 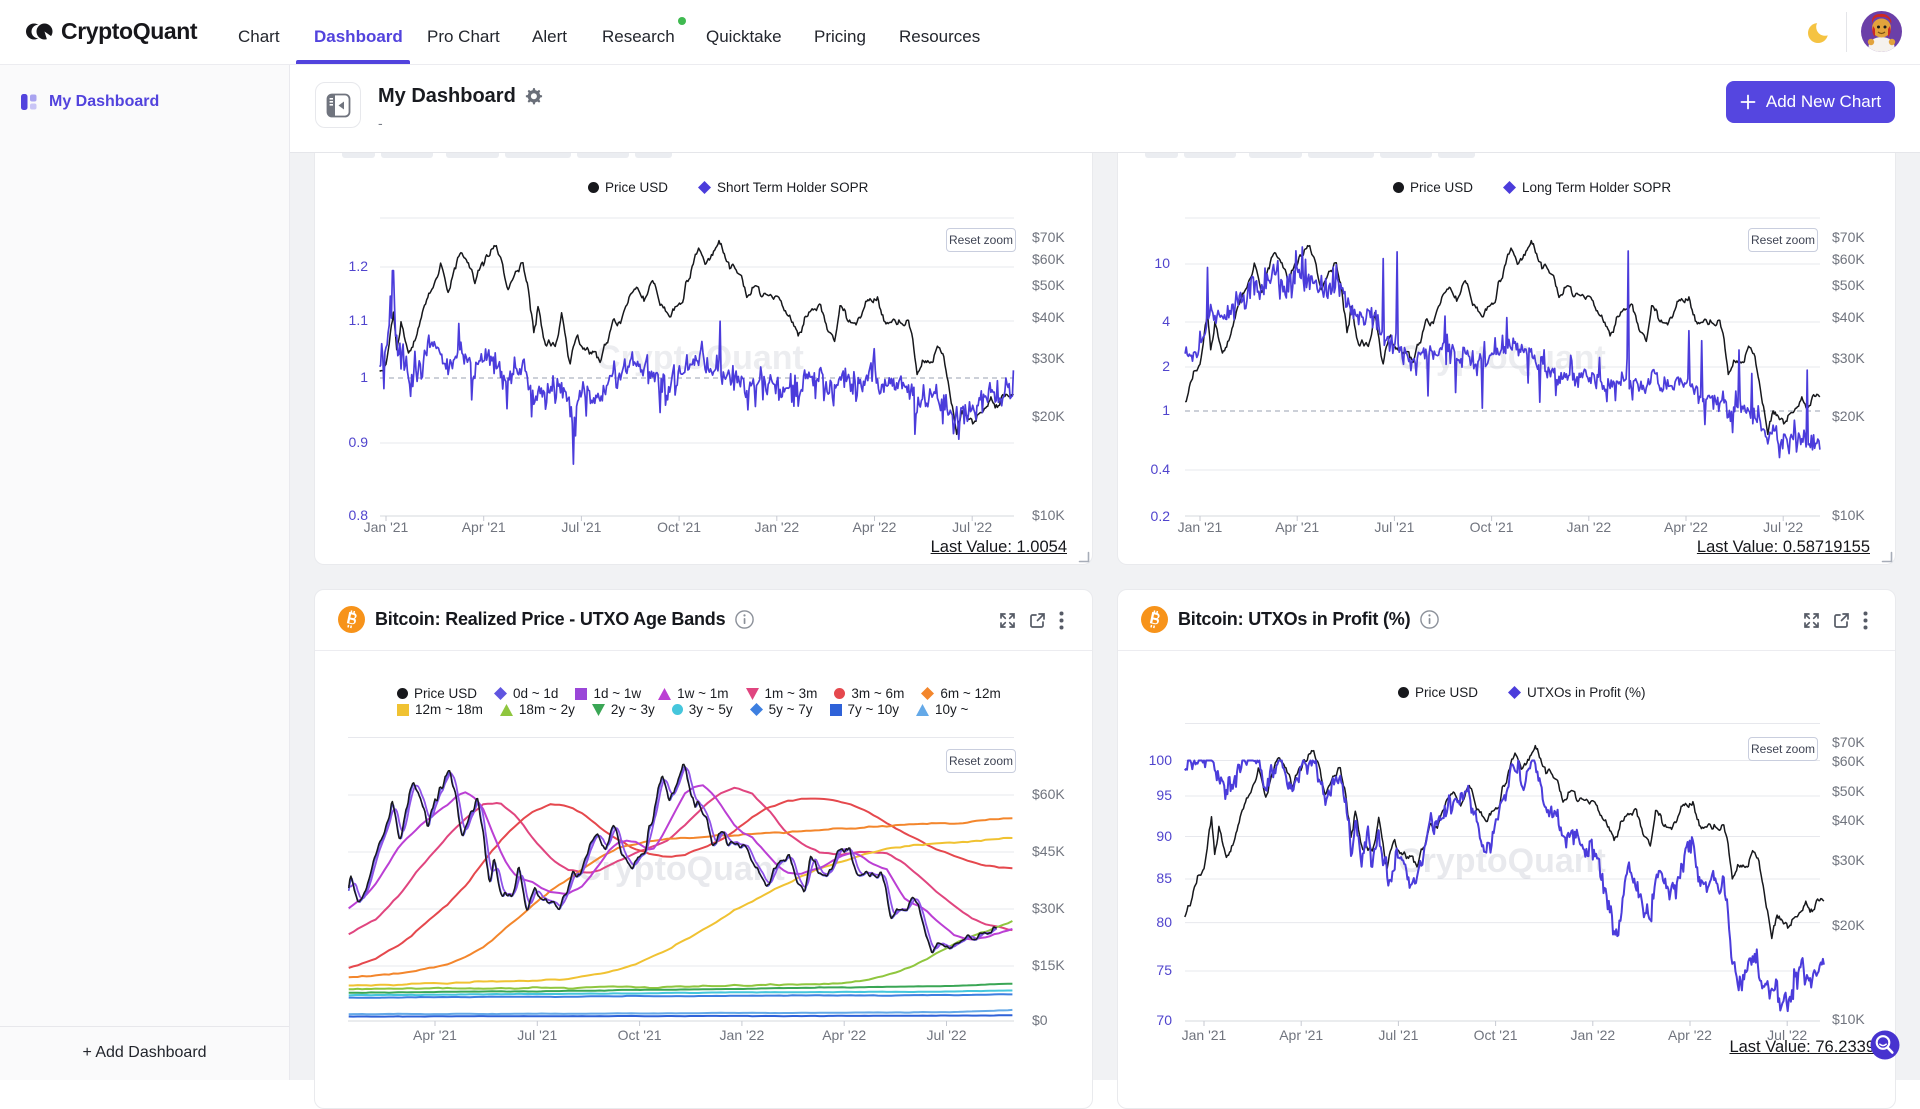 I want to click on svg-text: CryptoQuant, so click(x=1502, y=861).